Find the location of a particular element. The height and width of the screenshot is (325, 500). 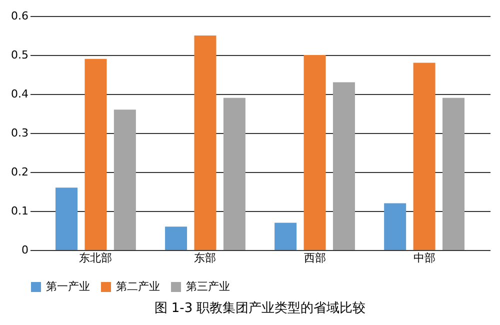

y-tick-label: 0 is located at coordinates (25, 250).